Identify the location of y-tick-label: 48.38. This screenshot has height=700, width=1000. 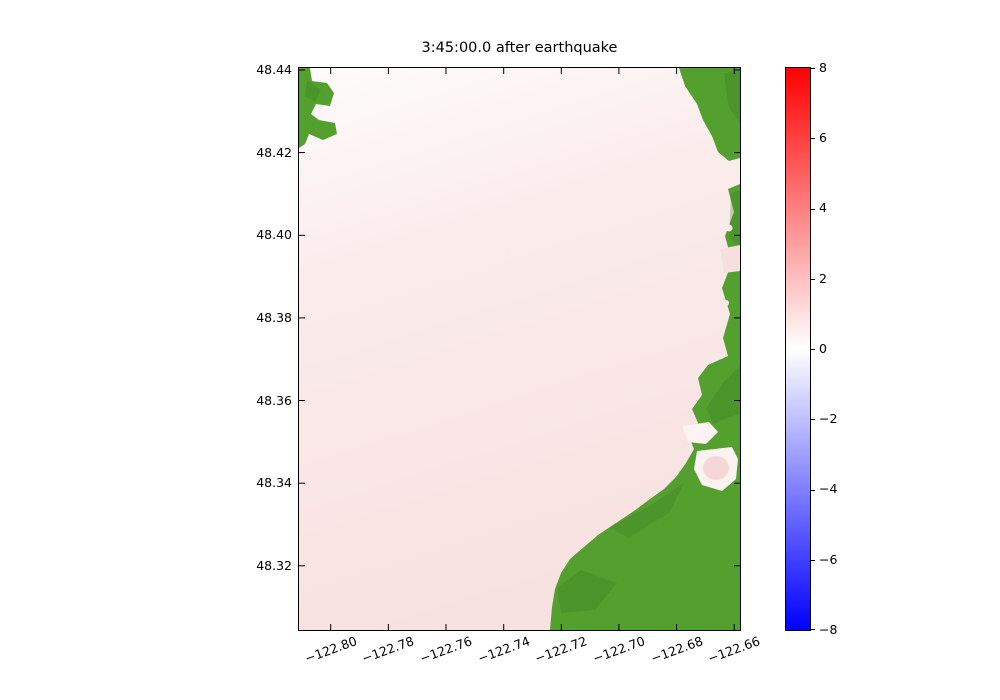
(274, 317).